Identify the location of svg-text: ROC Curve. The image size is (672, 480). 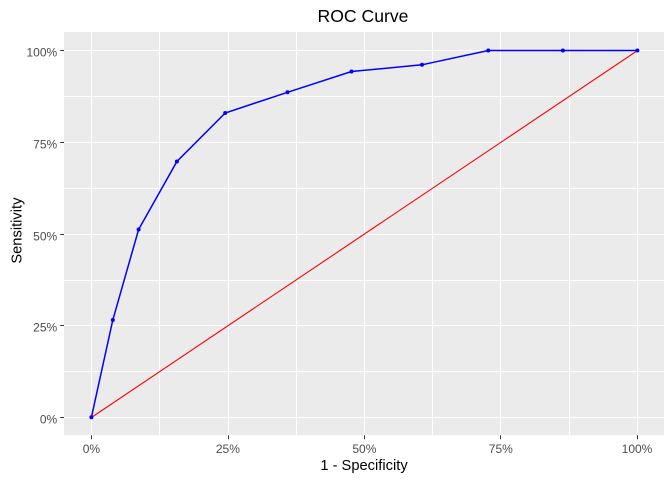
(363, 16).